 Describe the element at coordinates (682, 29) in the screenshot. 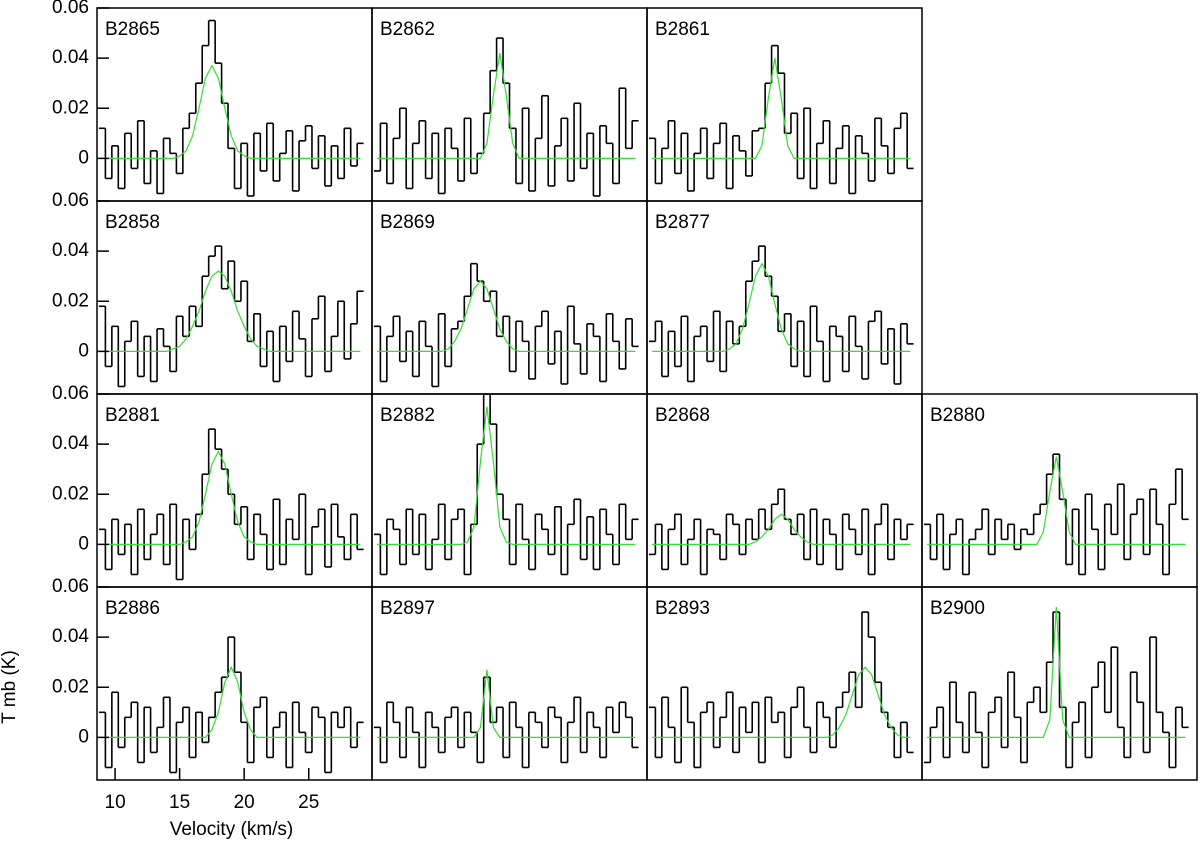

I see `panel-title: B2861` at that location.